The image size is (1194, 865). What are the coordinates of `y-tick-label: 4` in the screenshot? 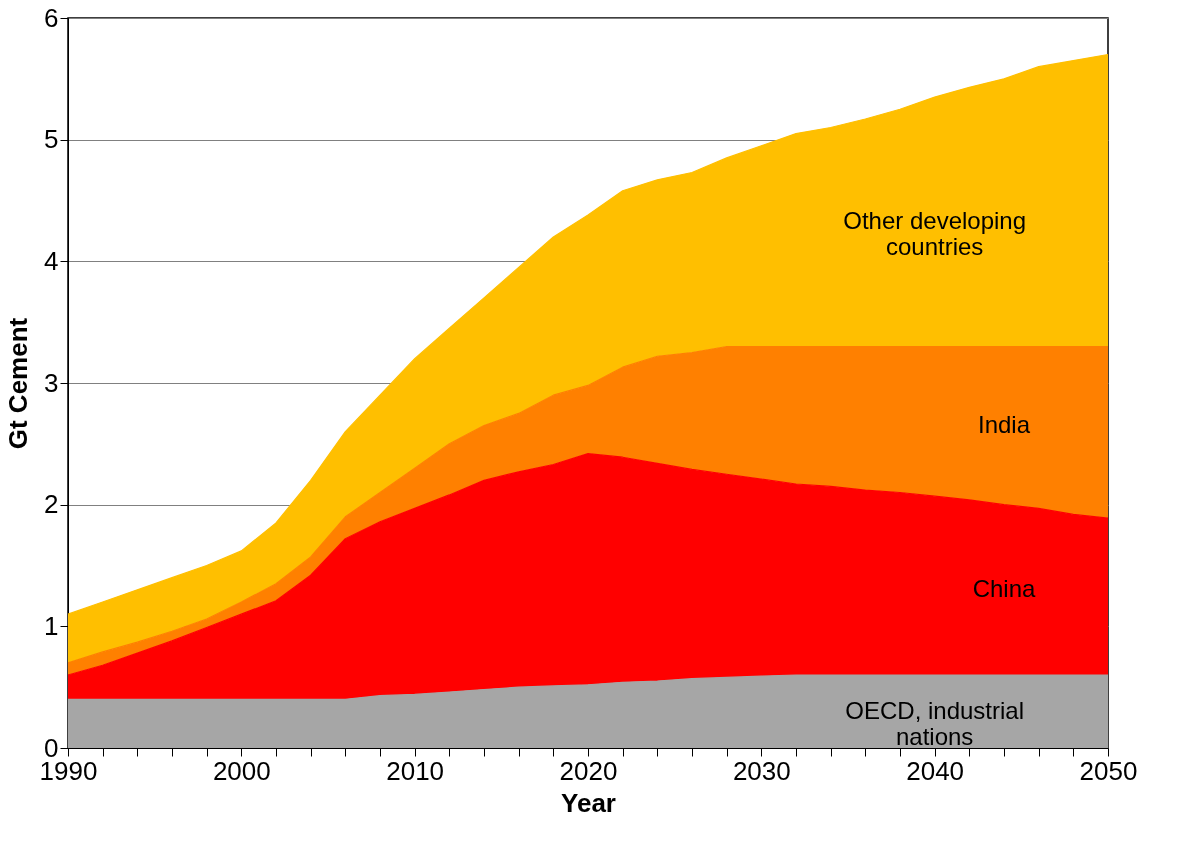 It's located at (51, 260).